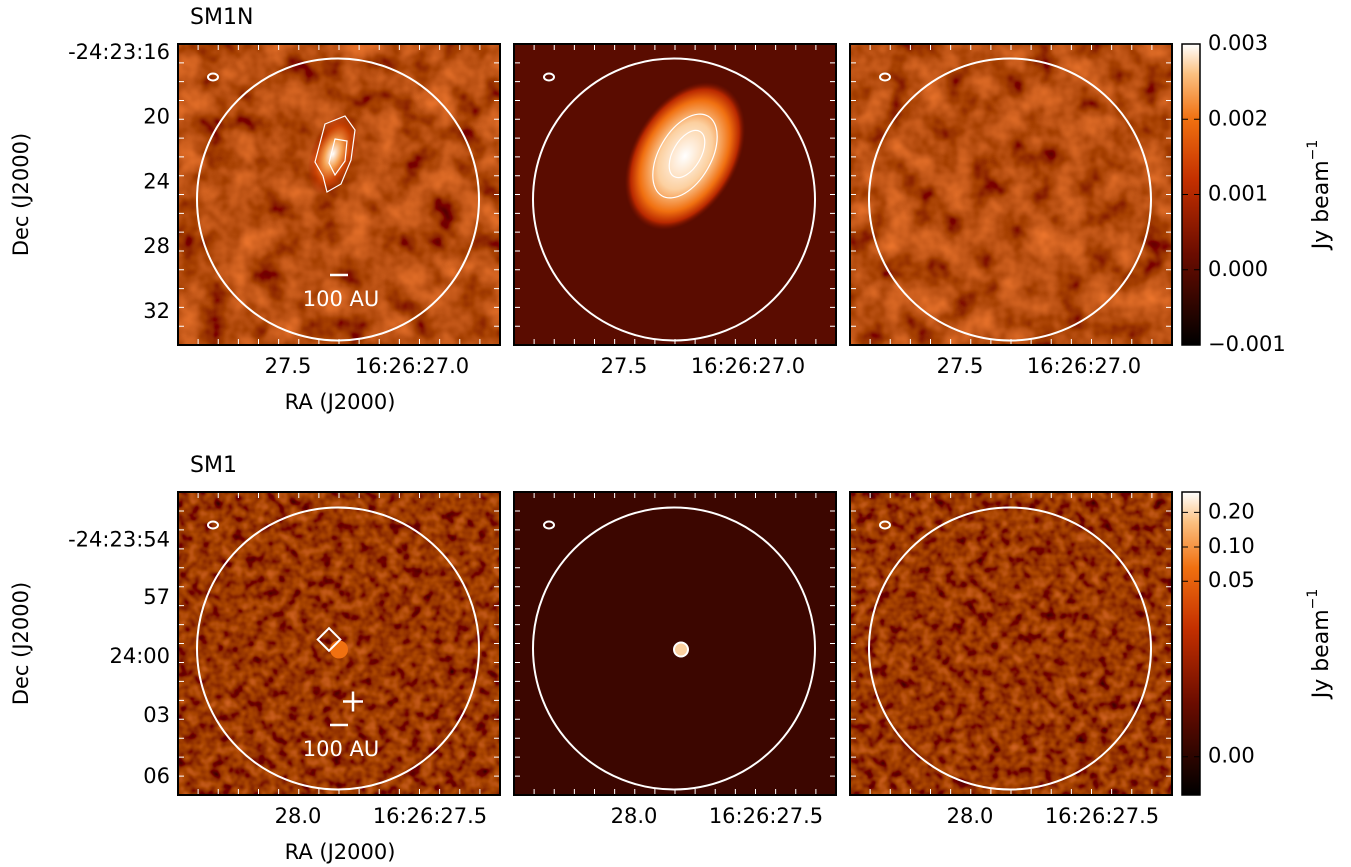 This screenshot has width=1351, height=867. Describe the element at coordinates (139, 656) in the screenshot. I see `y-tick-label: 24:00` at that location.